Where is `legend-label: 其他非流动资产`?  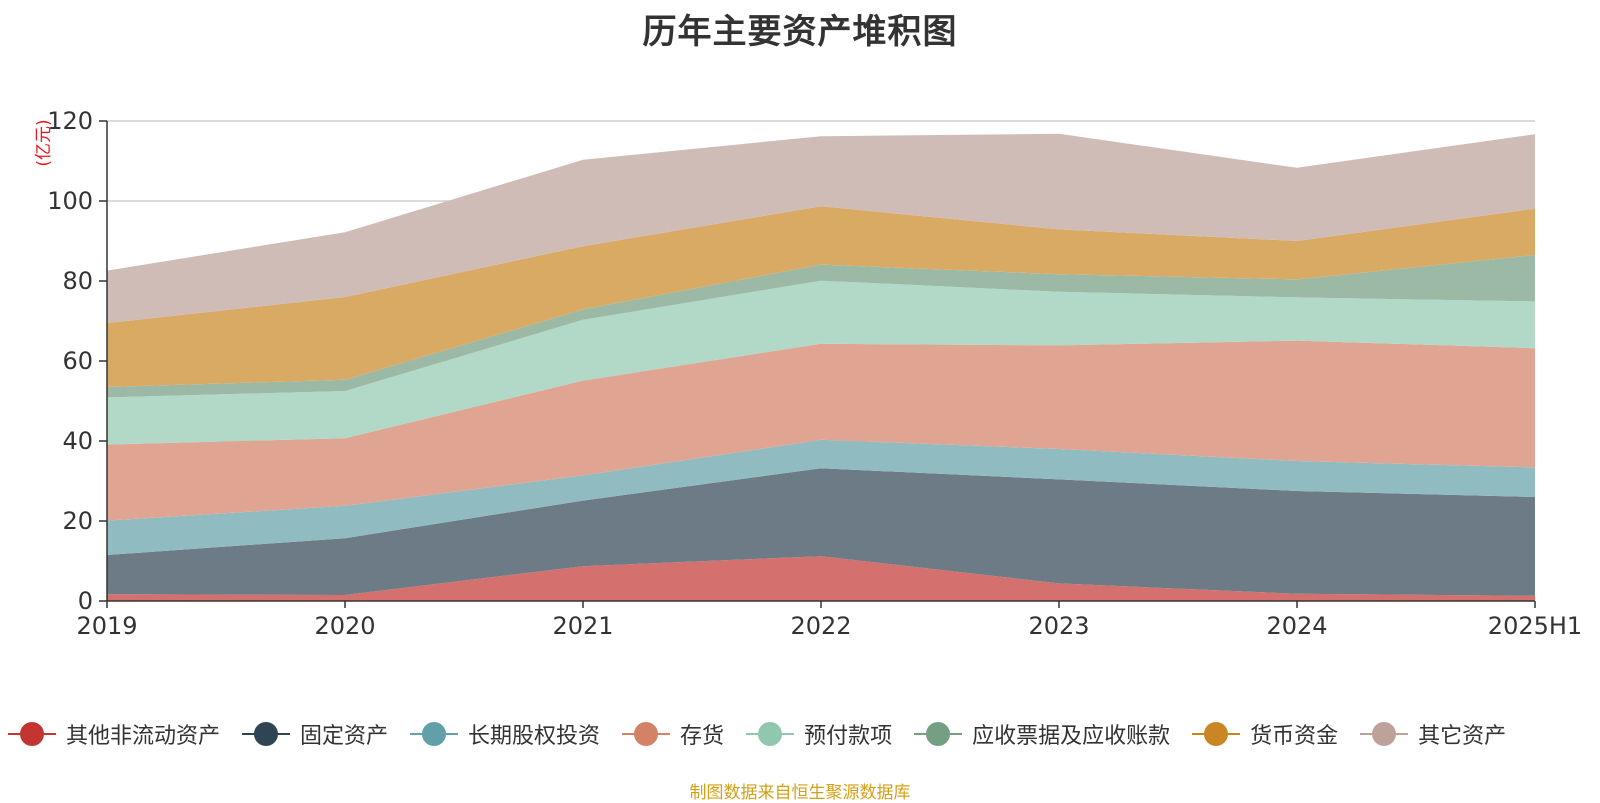 legend-label: 其他非流动资产 is located at coordinates (143, 736).